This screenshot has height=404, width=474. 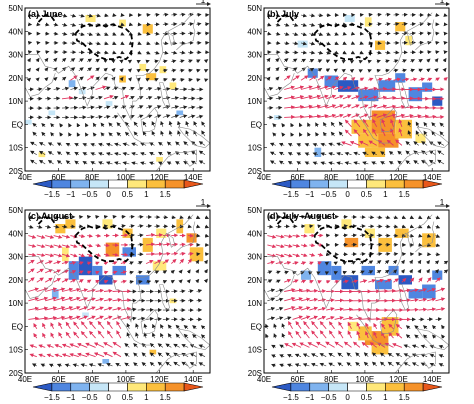 What do you see at coordinates (16, 350) in the screenshot?
I see `lat-tick-label: 10S` at bounding box center [16, 350].